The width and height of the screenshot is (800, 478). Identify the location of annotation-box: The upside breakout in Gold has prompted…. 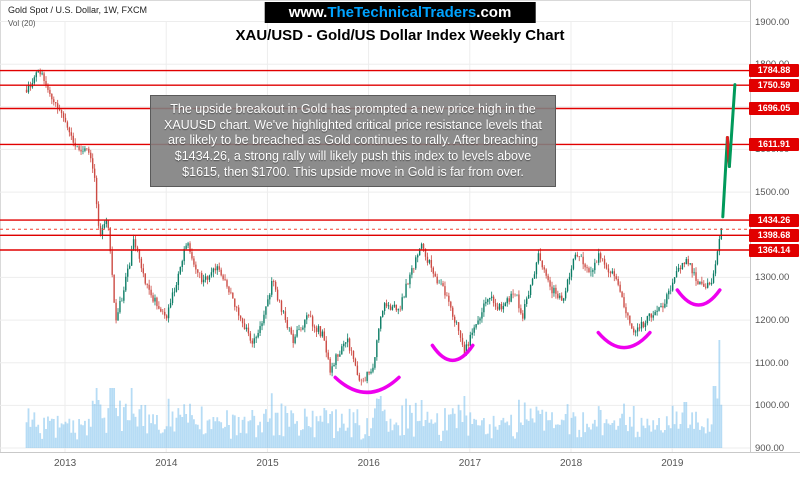
(353, 141).